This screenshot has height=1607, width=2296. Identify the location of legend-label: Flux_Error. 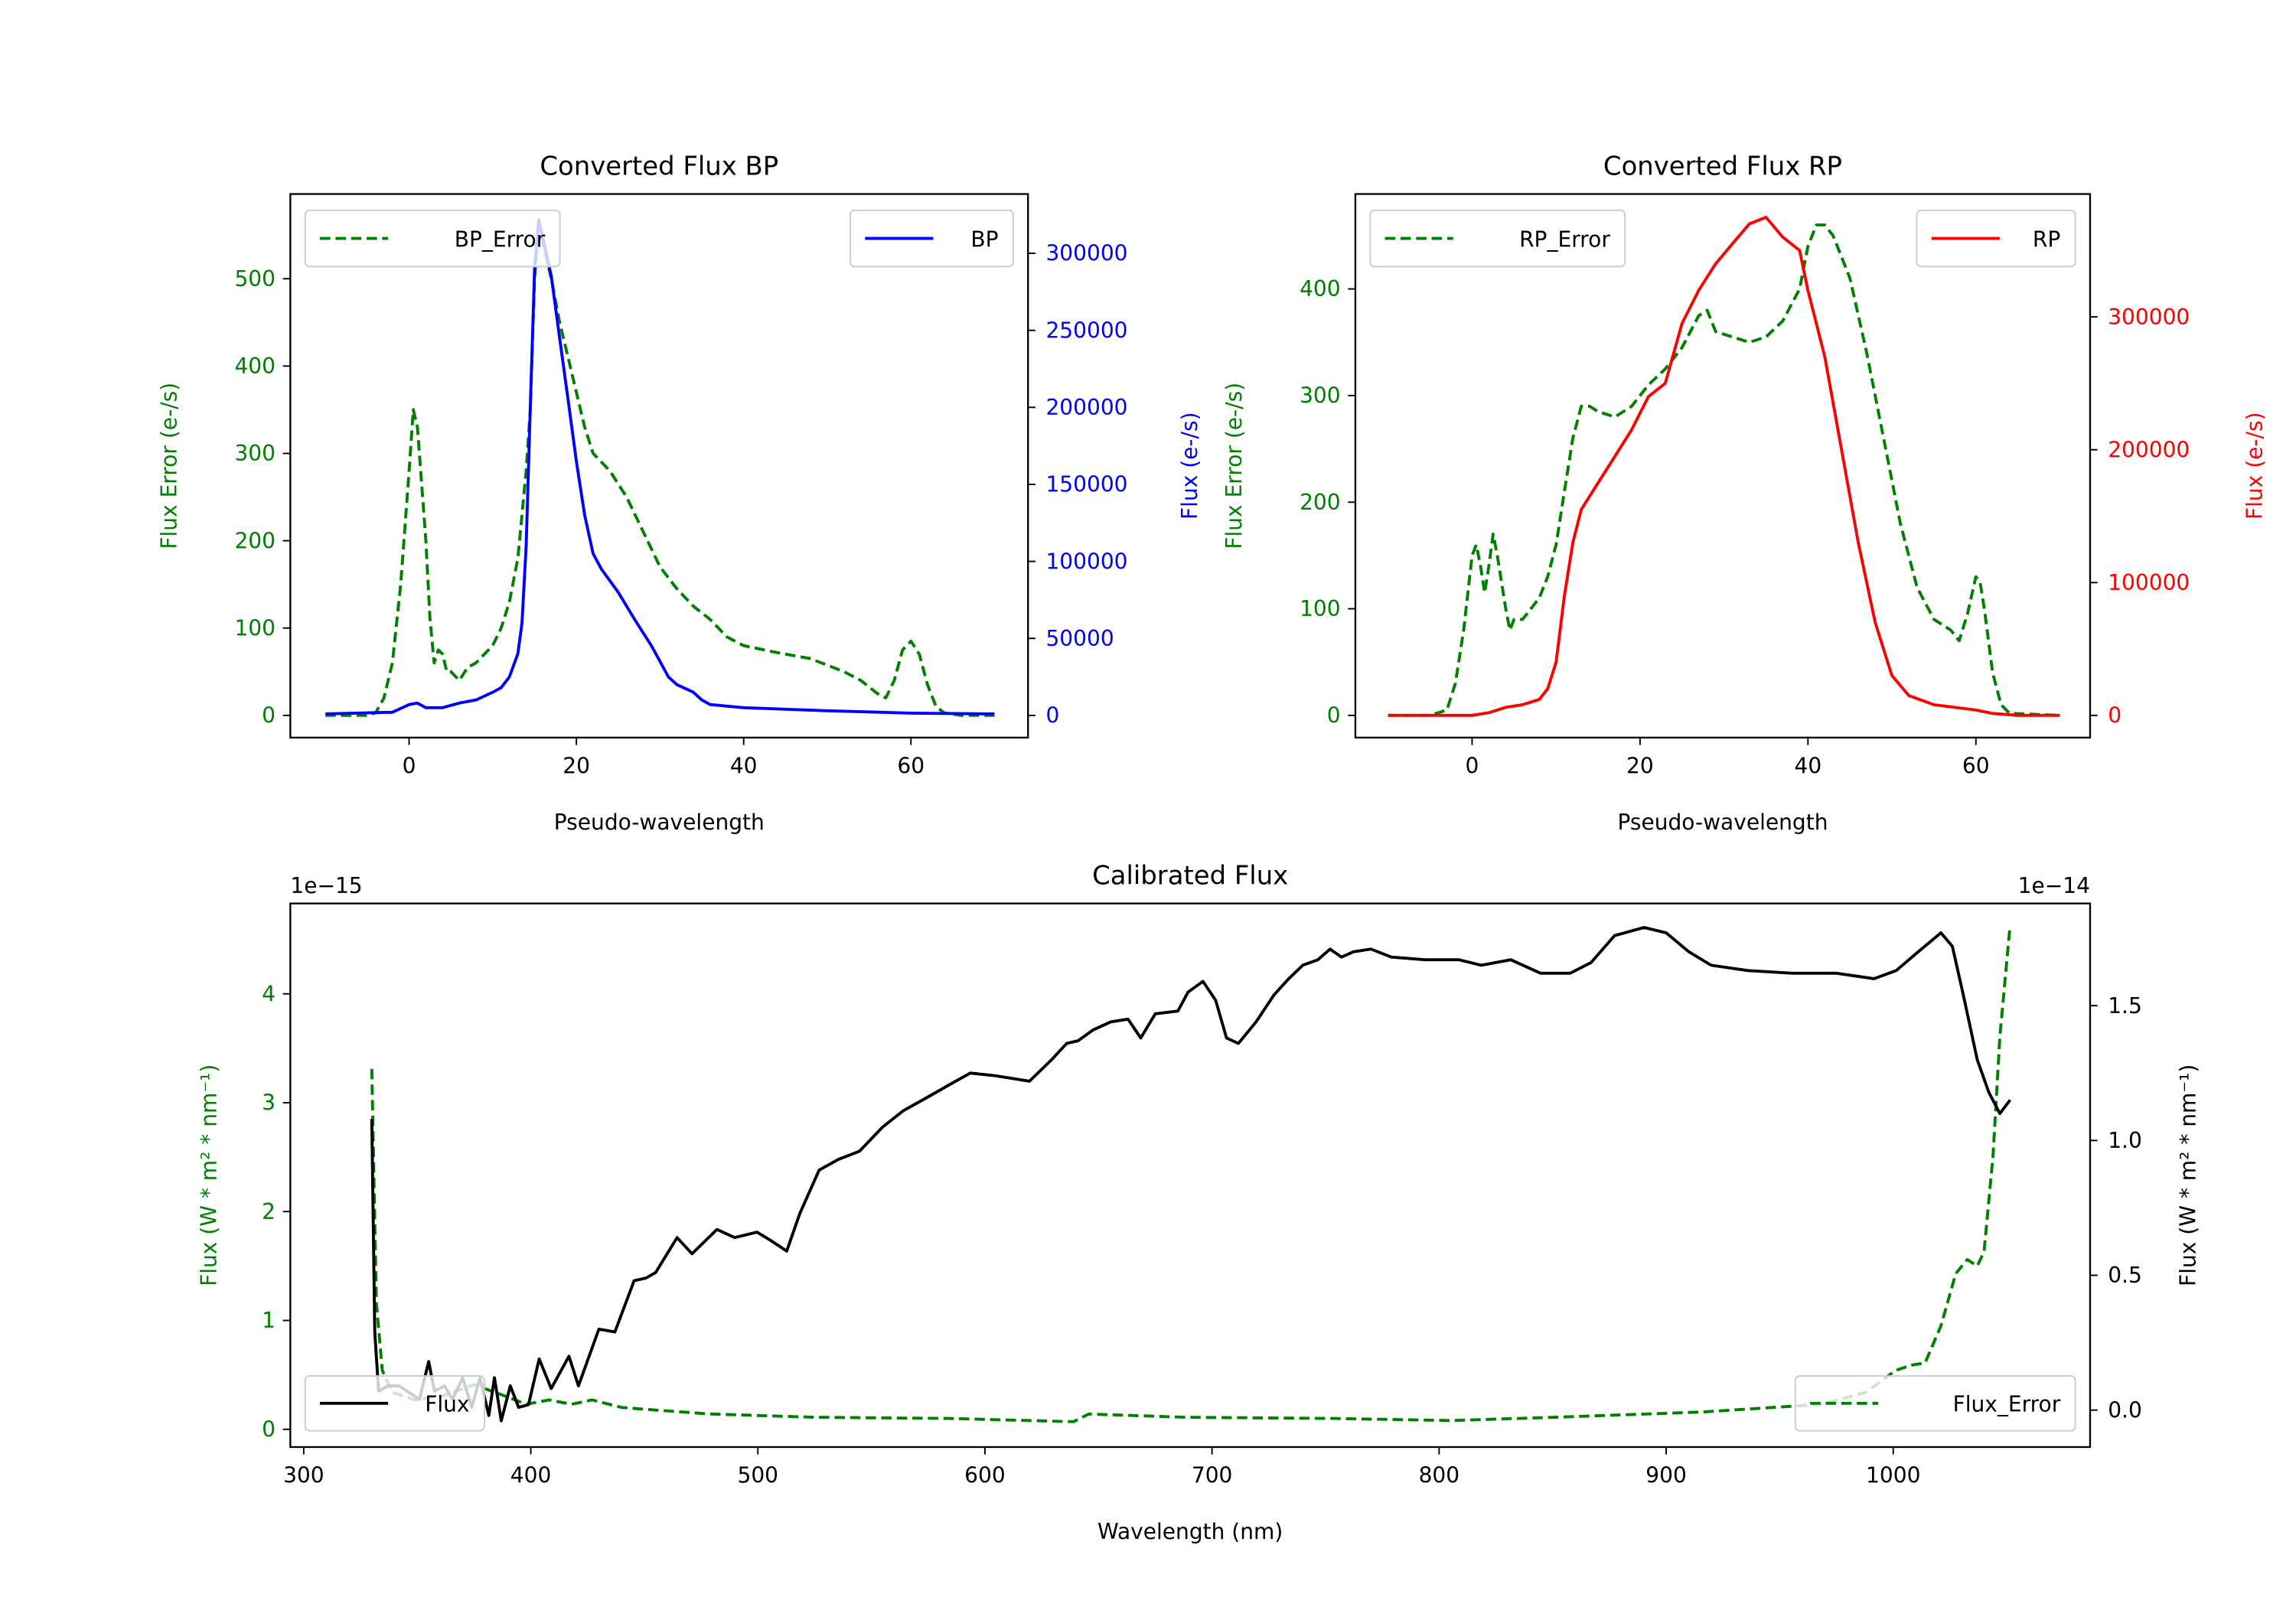
(2007, 1404).